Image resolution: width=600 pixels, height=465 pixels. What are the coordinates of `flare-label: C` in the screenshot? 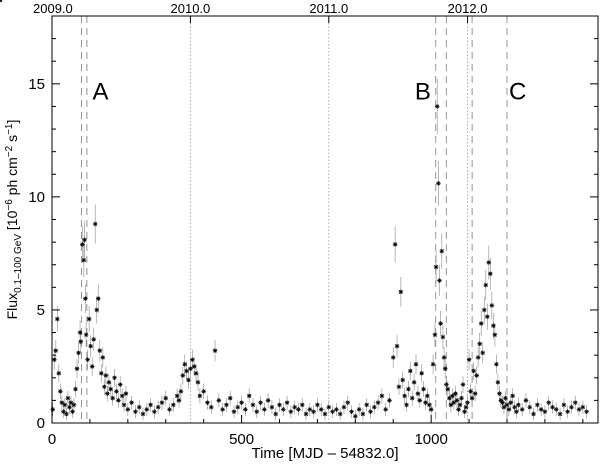 It's located at (517, 92).